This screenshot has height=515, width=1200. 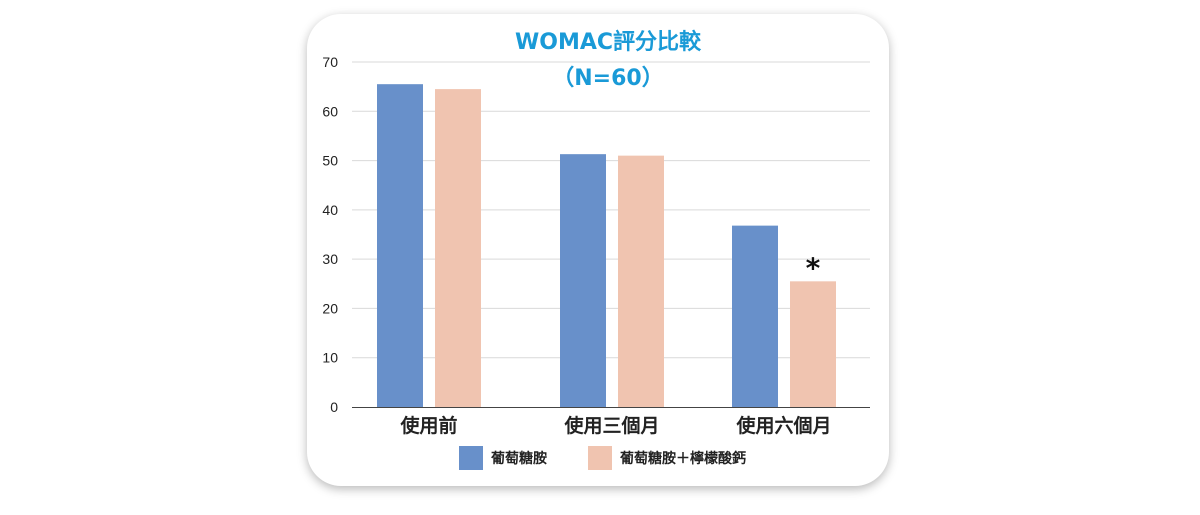 What do you see at coordinates (330, 161) in the screenshot?
I see `y-tick-label: 50` at bounding box center [330, 161].